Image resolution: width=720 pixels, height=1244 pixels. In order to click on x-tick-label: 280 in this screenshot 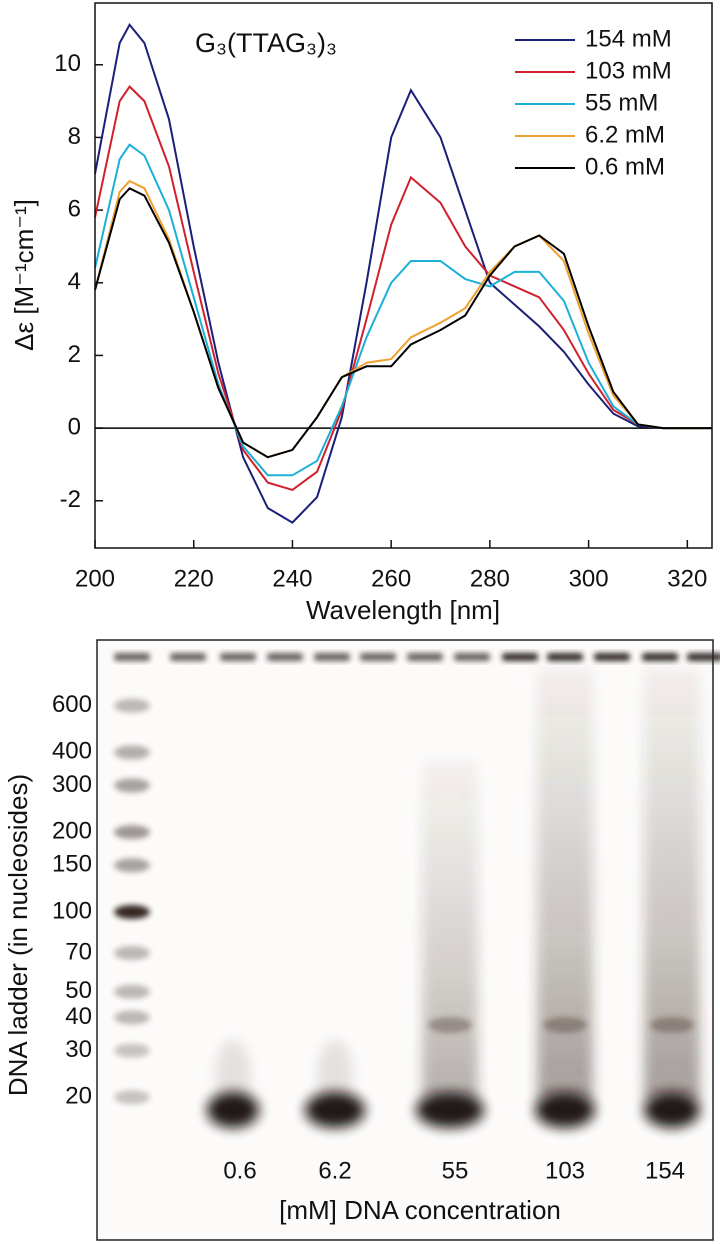, I will do `click(490, 578)`.